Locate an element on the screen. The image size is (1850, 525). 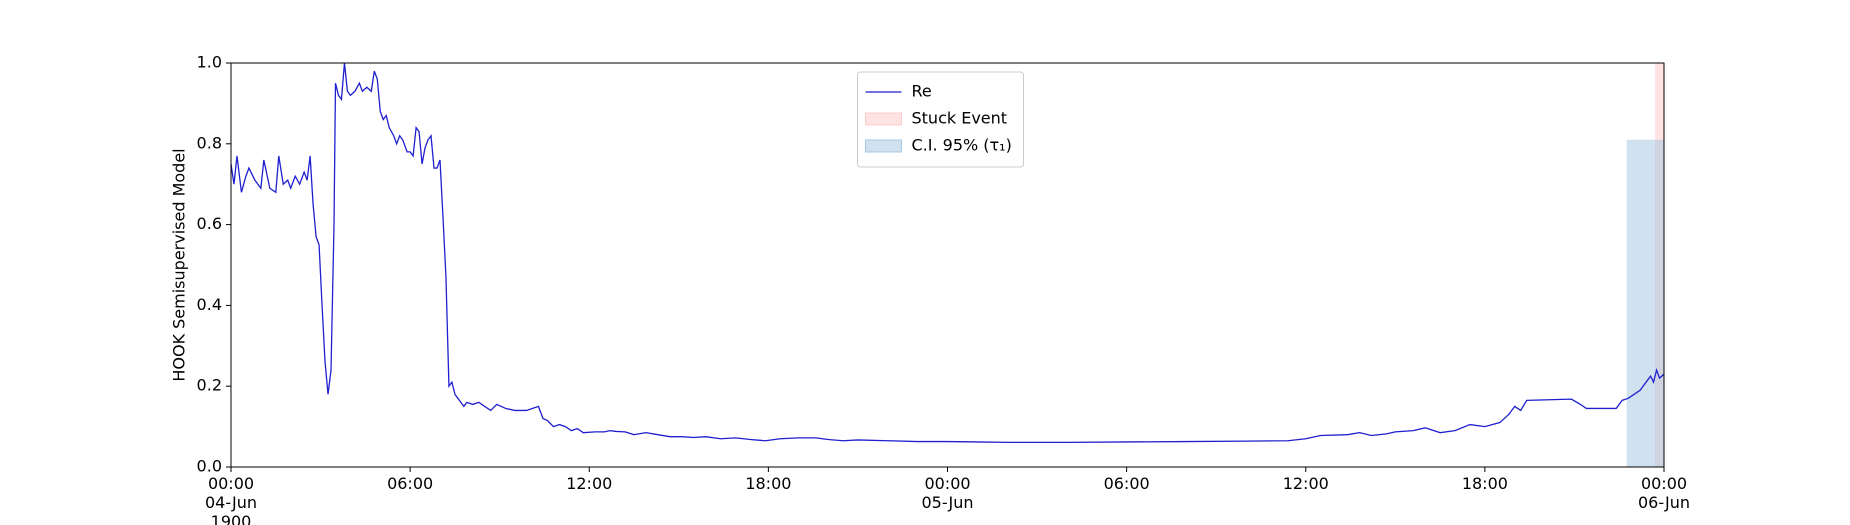
y-tick-label: 0.2 is located at coordinates (209, 385).